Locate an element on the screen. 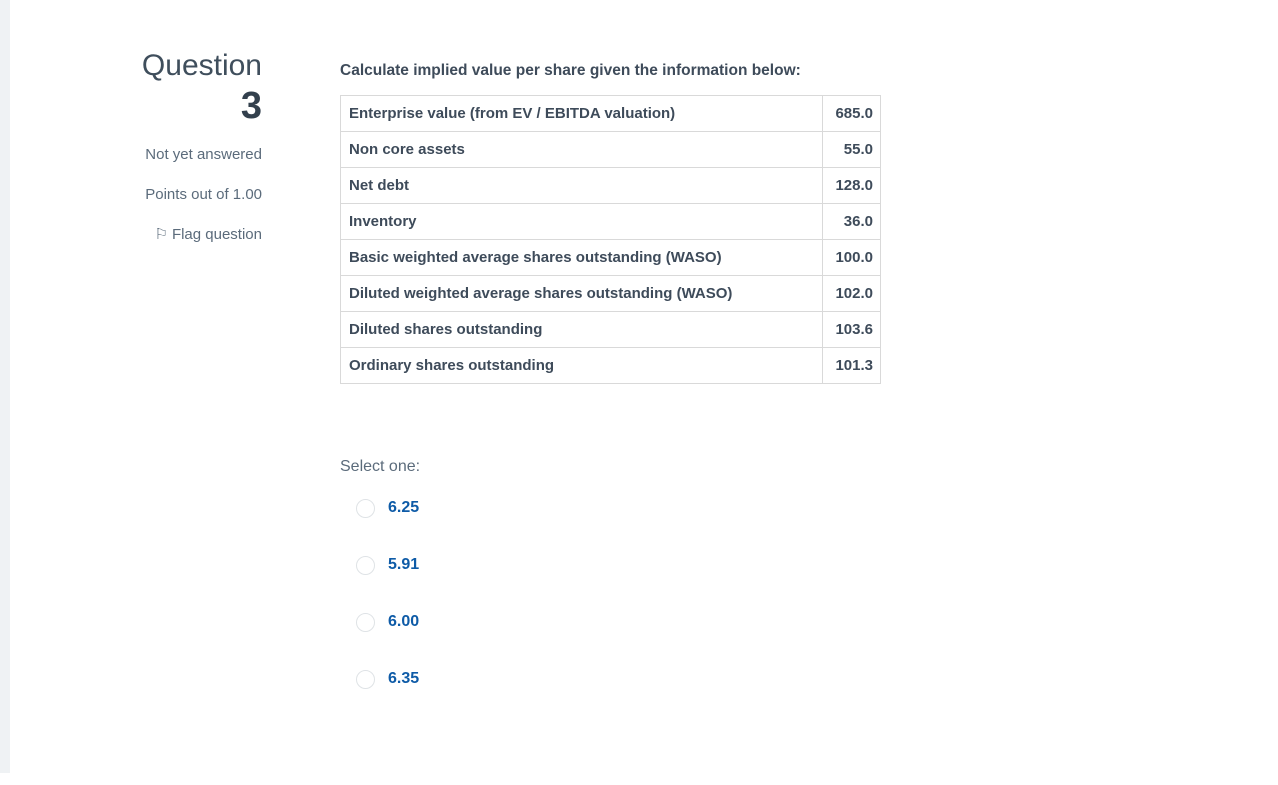  question-points: Points out of 1.00 is located at coordinates (203, 194).